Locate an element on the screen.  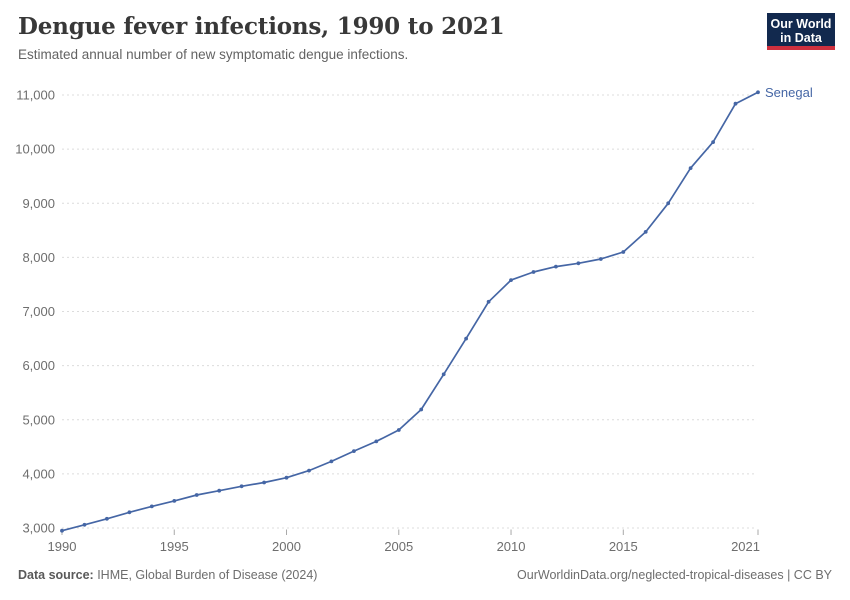
owid-logo-line2: in Data is located at coordinates (801, 38).